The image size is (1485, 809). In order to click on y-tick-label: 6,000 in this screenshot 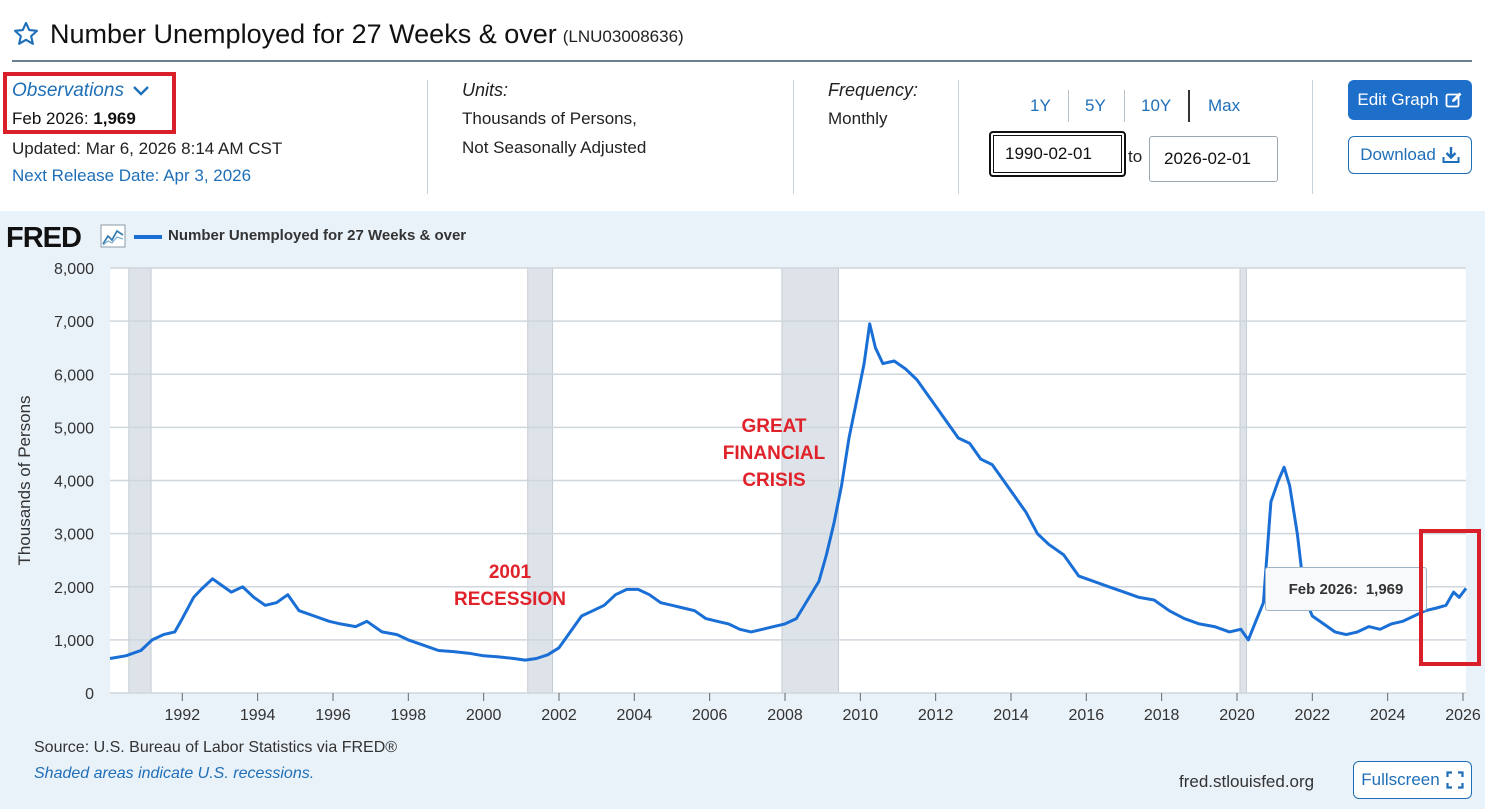, I will do `click(74, 375)`.